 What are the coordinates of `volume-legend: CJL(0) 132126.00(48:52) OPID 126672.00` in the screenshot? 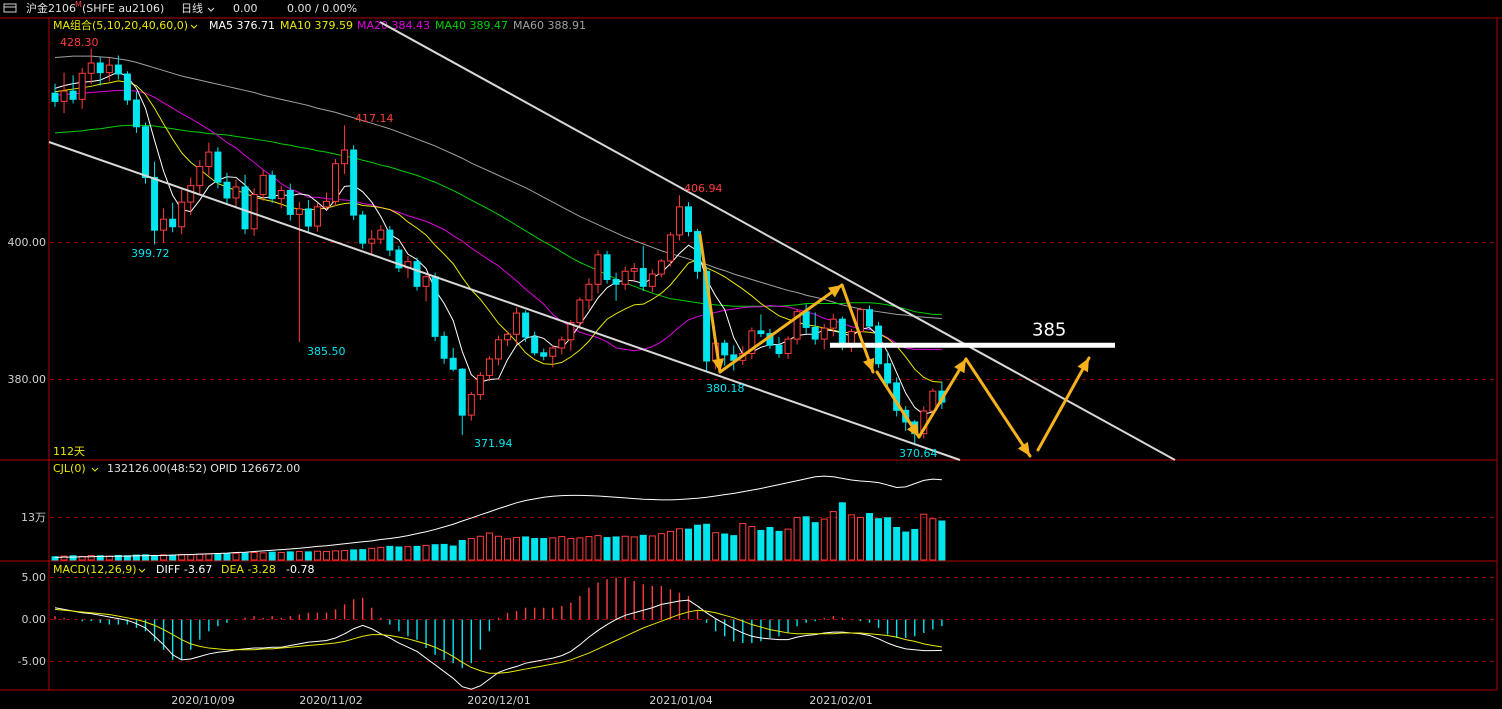 It's located at (176, 468).